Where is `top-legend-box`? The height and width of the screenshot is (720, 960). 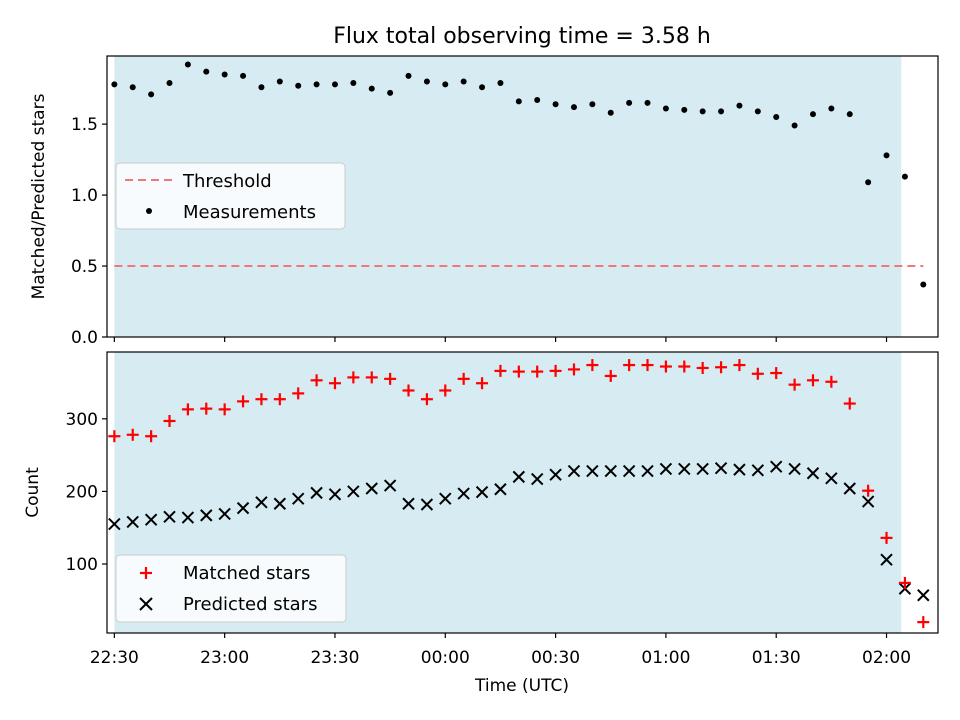
top-legend-box is located at coordinates (230, 196).